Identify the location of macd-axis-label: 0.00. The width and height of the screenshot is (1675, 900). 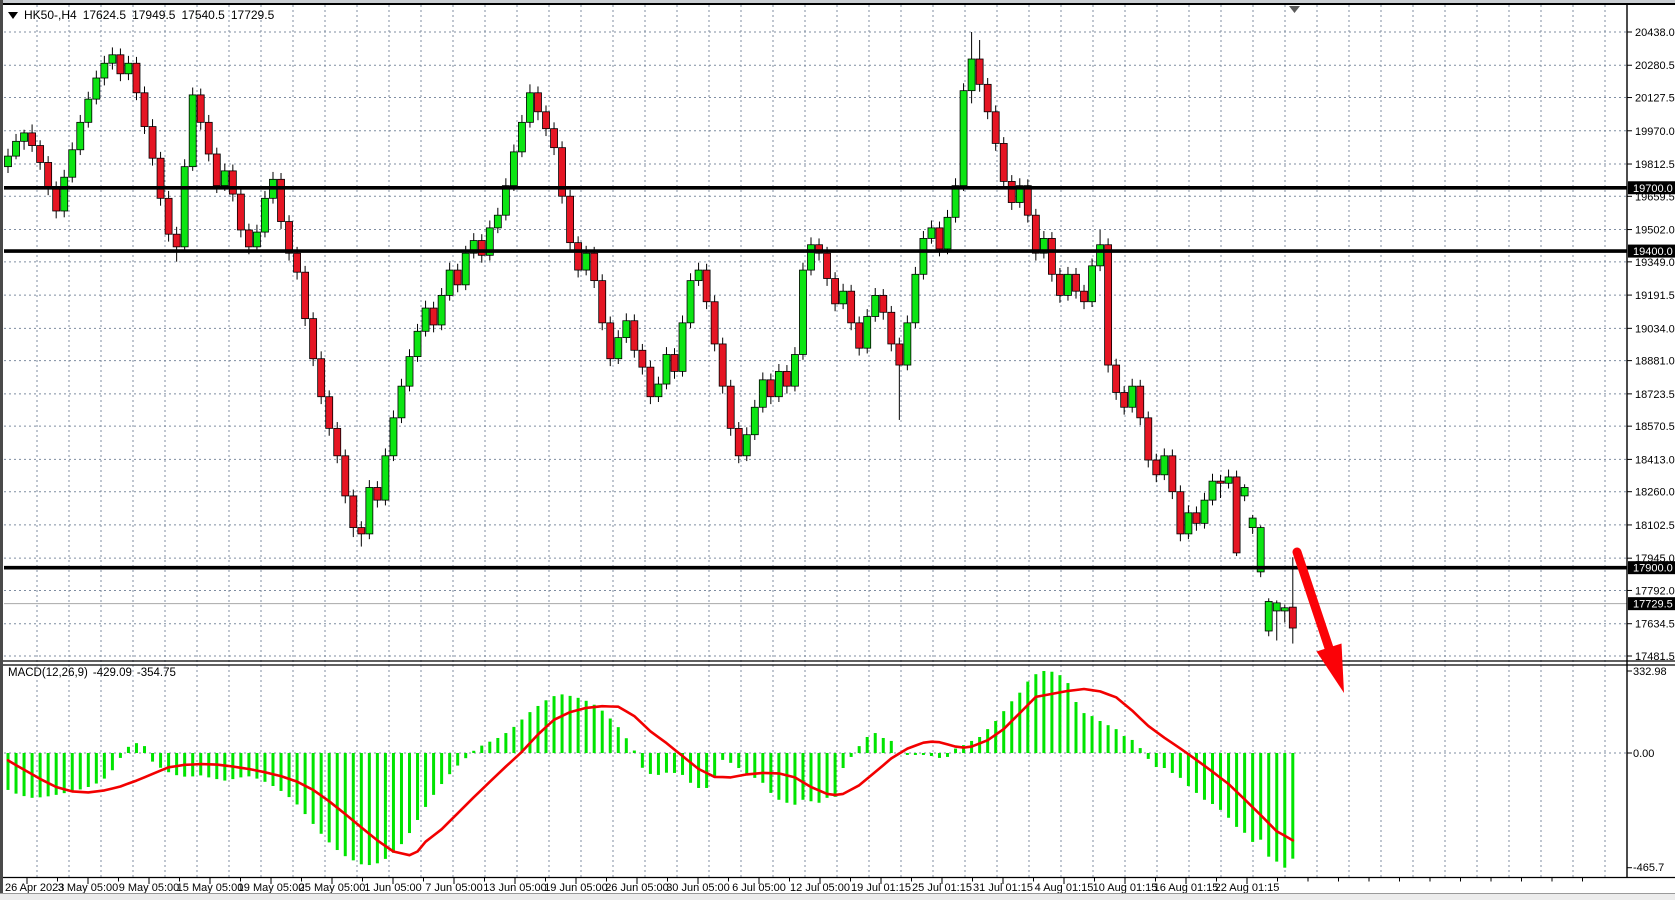
(1643, 754).